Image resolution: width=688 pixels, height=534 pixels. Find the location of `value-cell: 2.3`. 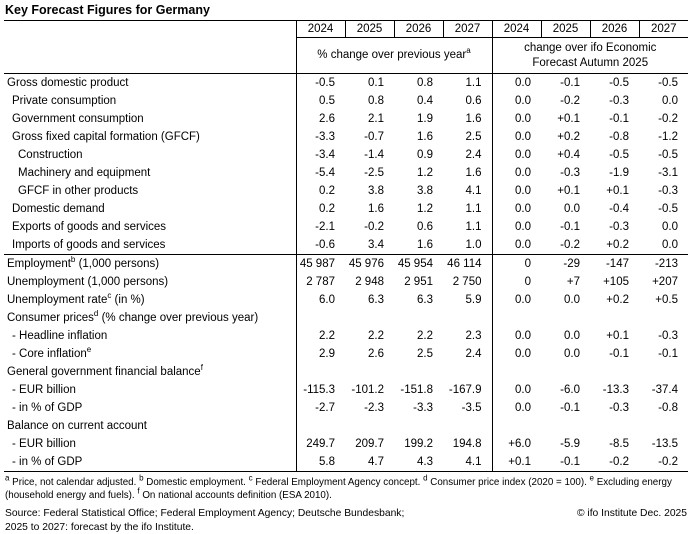

value-cell: 2.3 is located at coordinates (467, 336).